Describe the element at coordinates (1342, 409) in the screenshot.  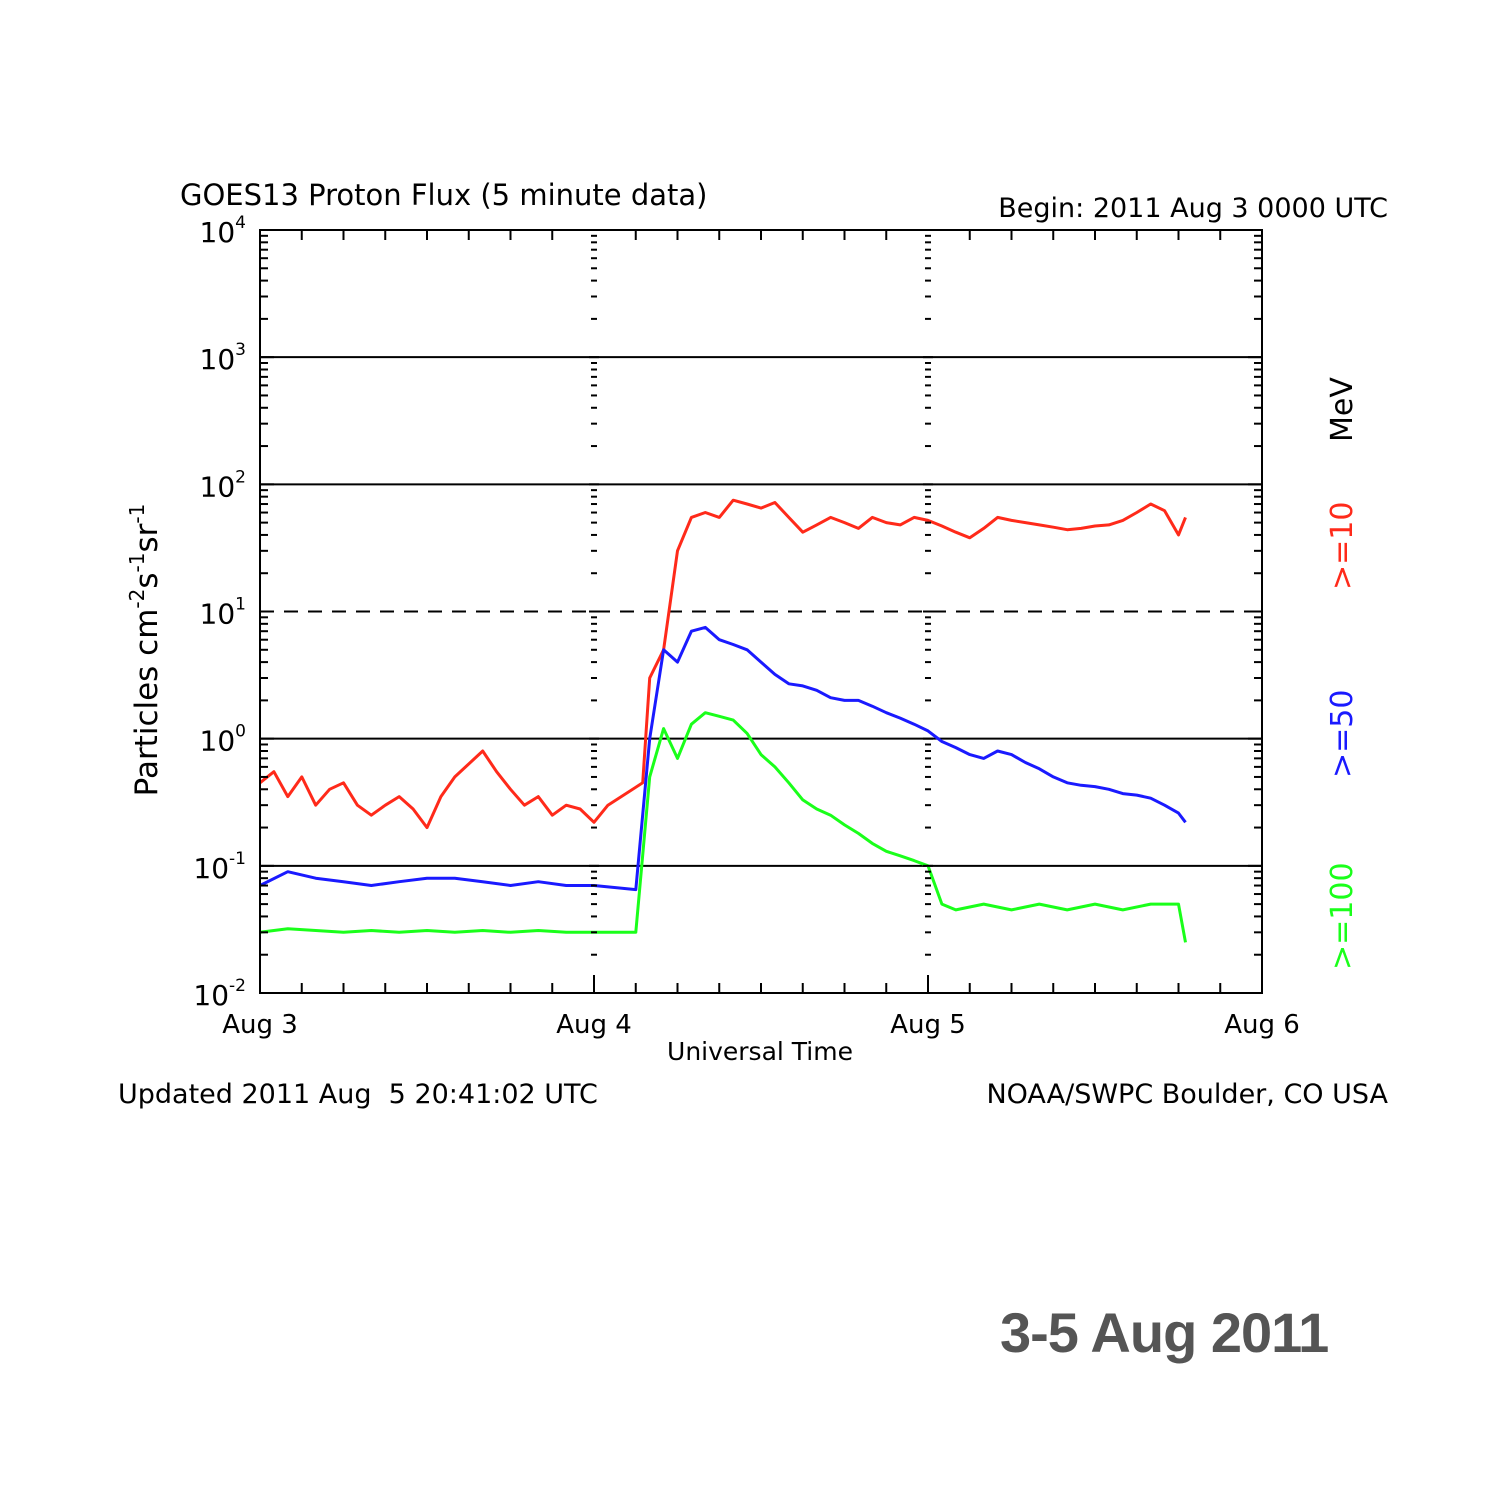
I see `legend-unit: MeV` at that location.